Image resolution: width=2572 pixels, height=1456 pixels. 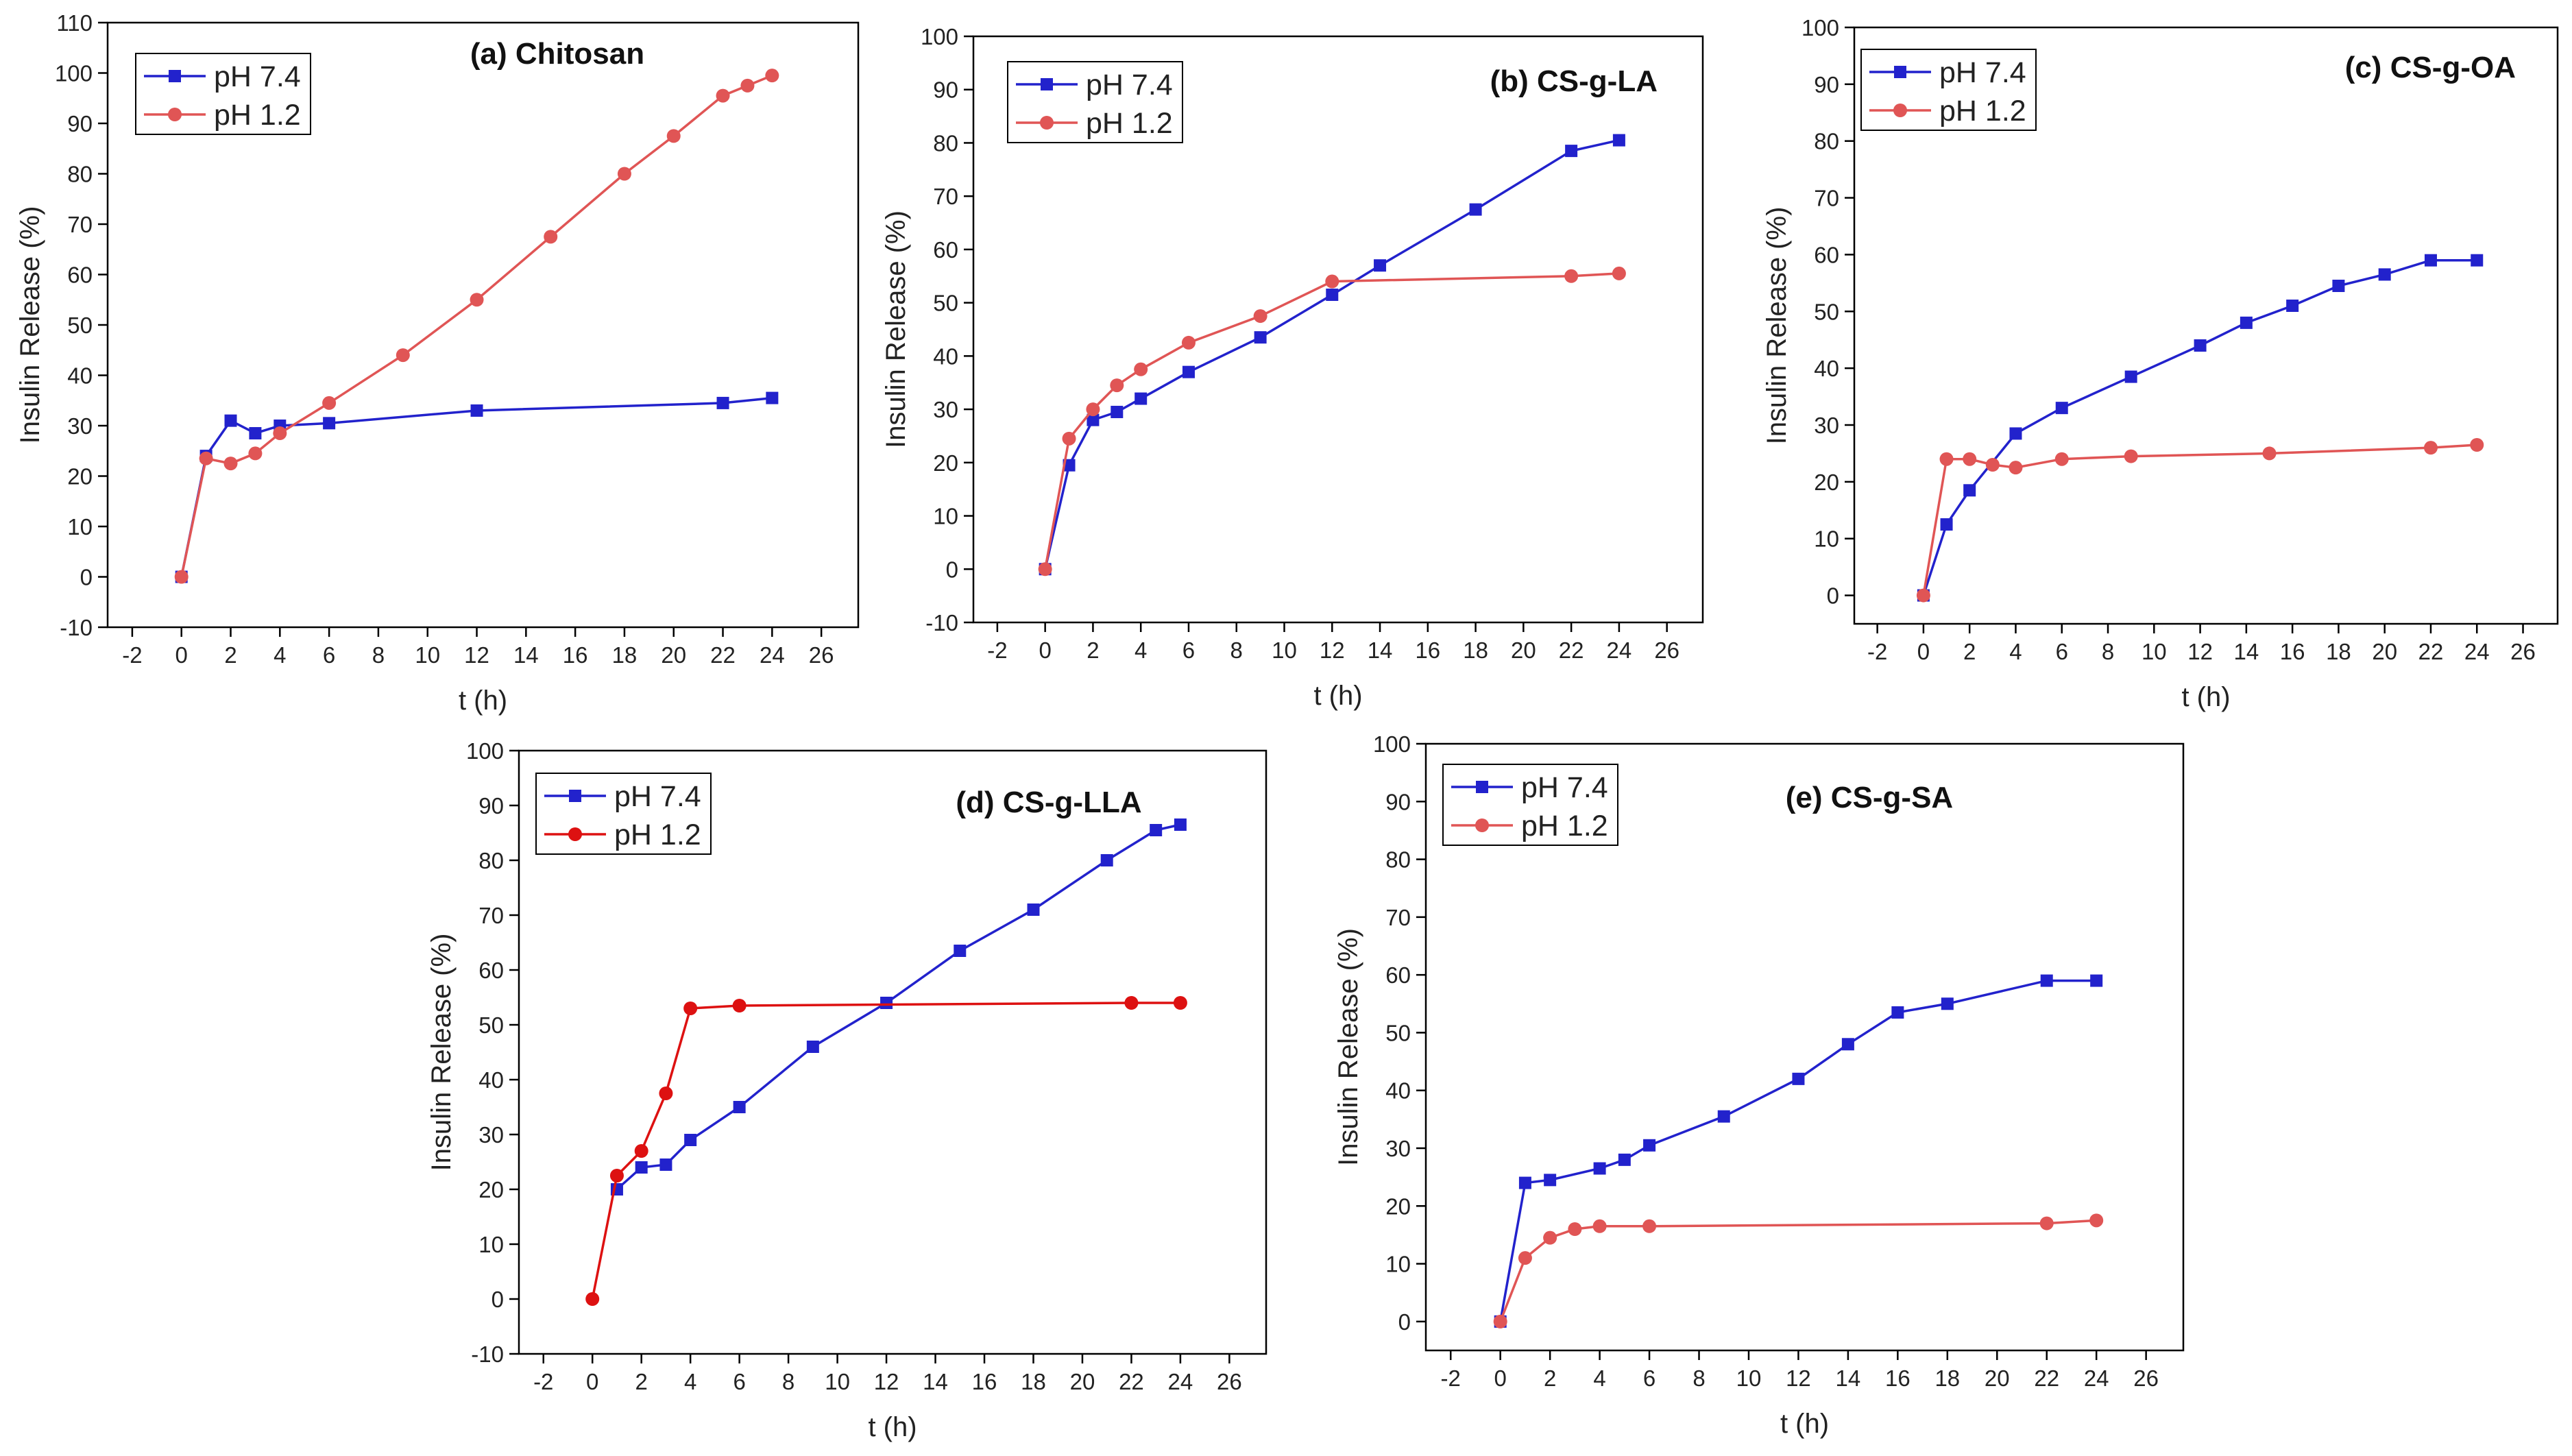 I want to click on x-tick-label: 20, so click(x=1997, y=1378).